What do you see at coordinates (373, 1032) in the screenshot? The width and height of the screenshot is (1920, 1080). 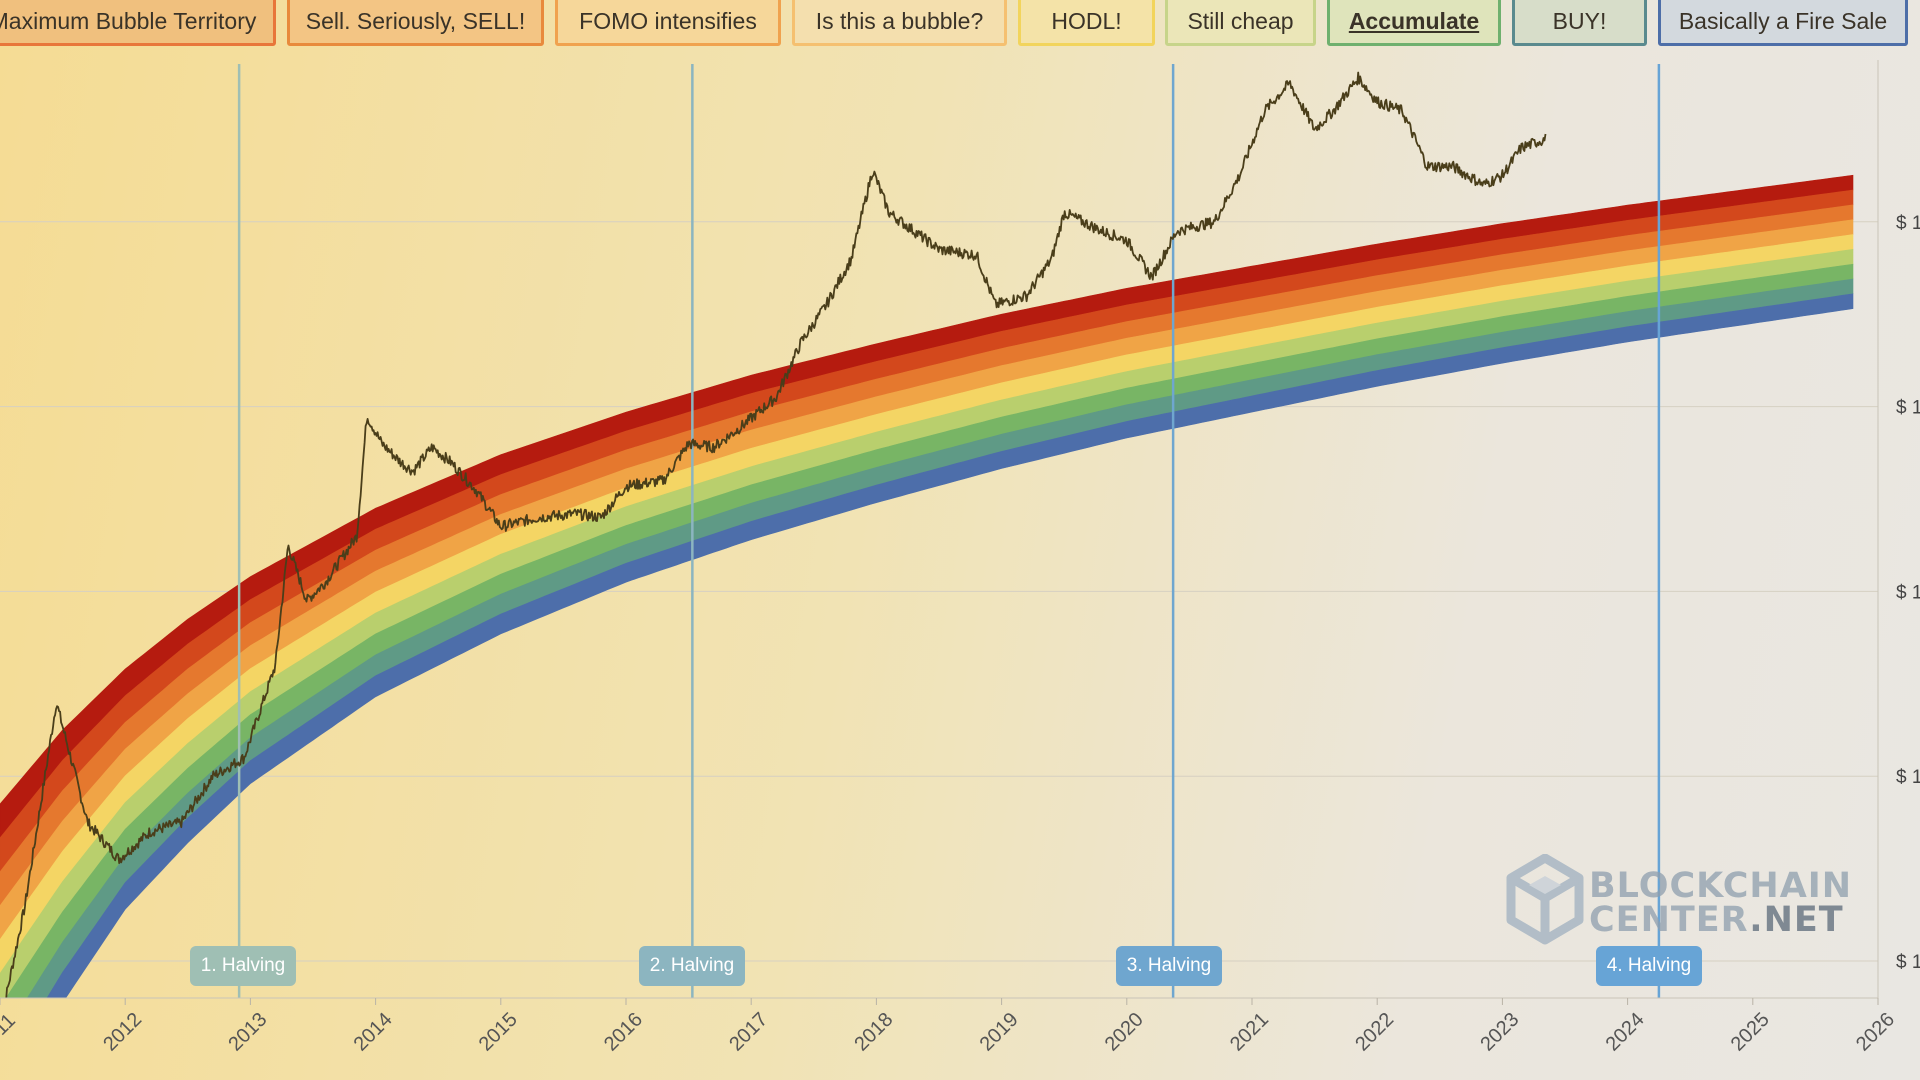 I see `x-tick-label: 2014` at bounding box center [373, 1032].